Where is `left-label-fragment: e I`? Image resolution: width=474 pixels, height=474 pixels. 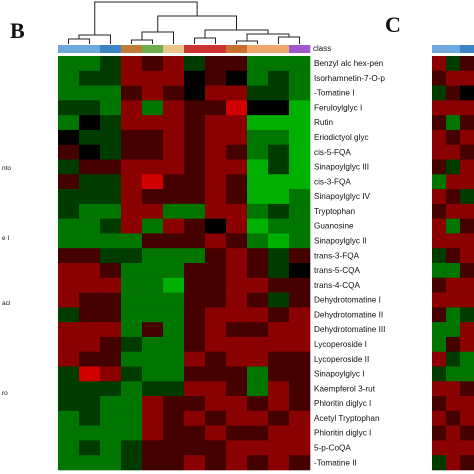 left-label-fragment: e I is located at coordinates (5, 238).